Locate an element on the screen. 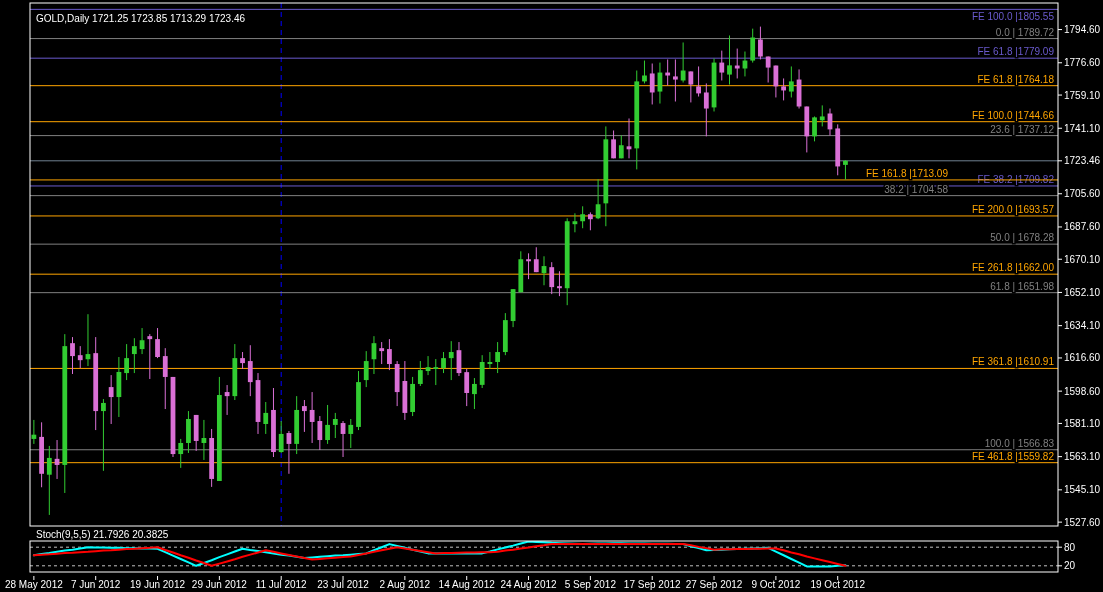  x-tick-label: 5 Sep 2012 is located at coordinates (590, 584).